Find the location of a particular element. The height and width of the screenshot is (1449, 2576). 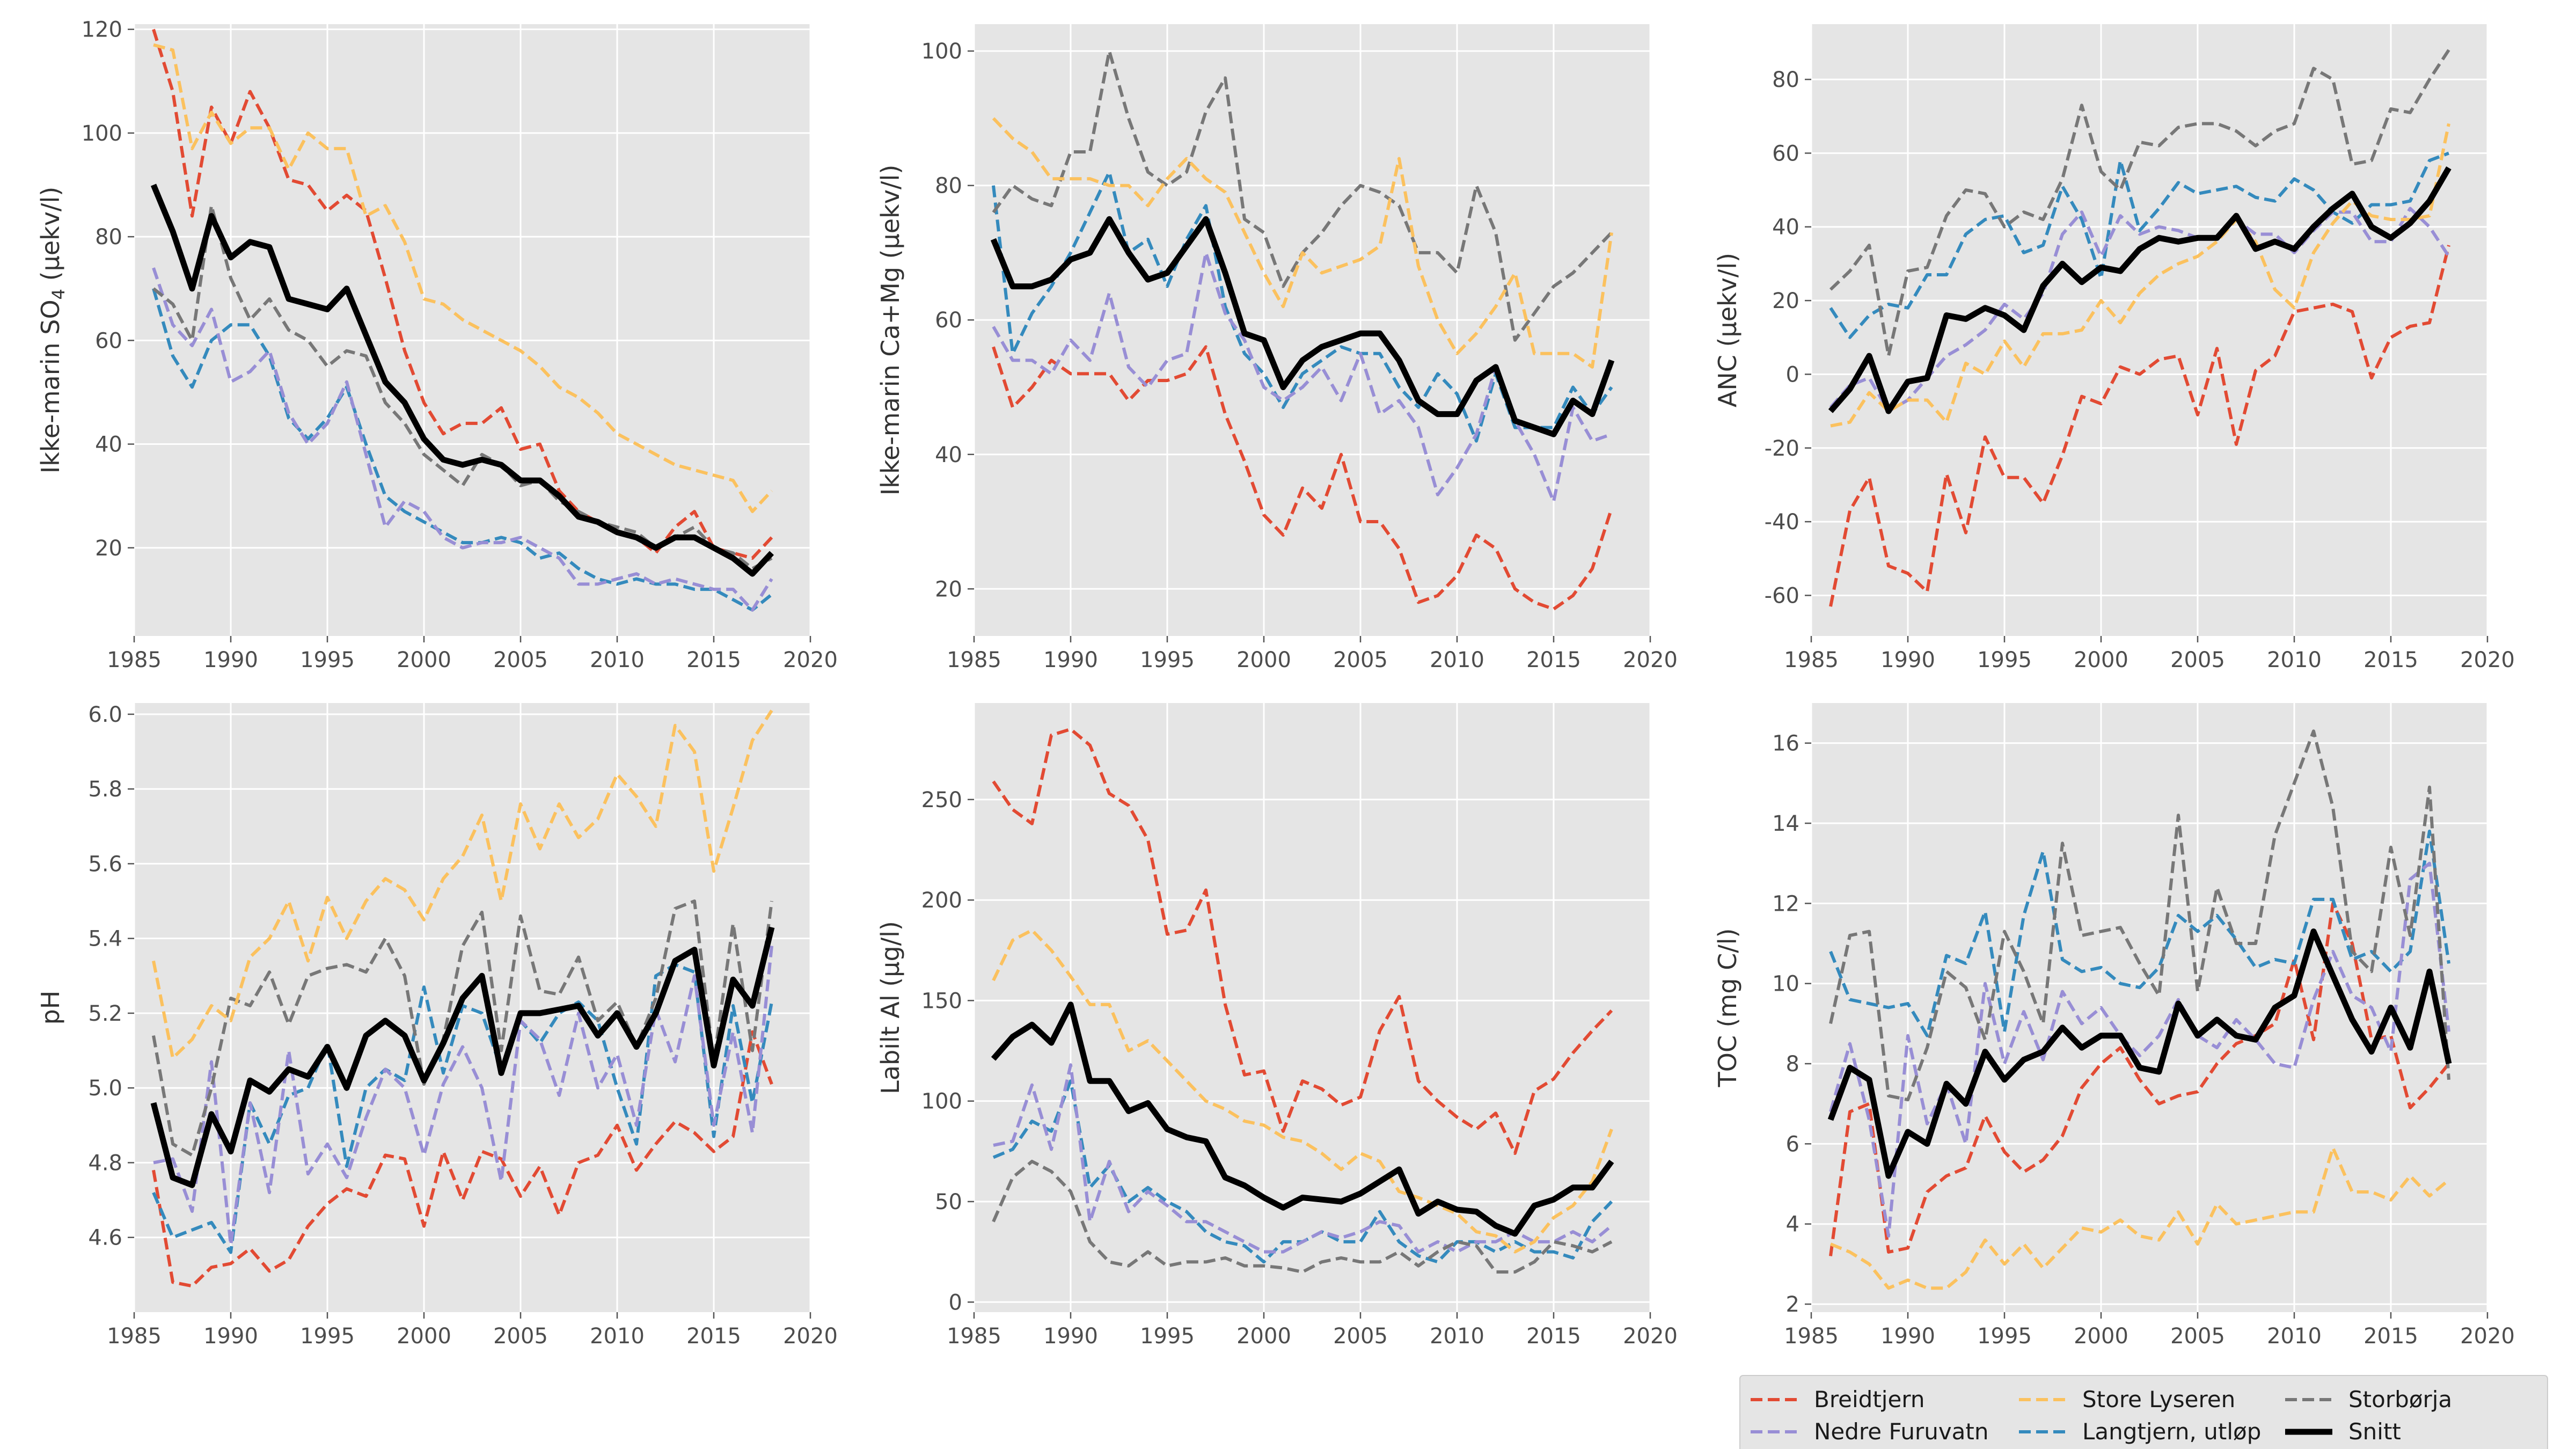

y-tick-label: 4.8 is located at coordinates (105, 1163).